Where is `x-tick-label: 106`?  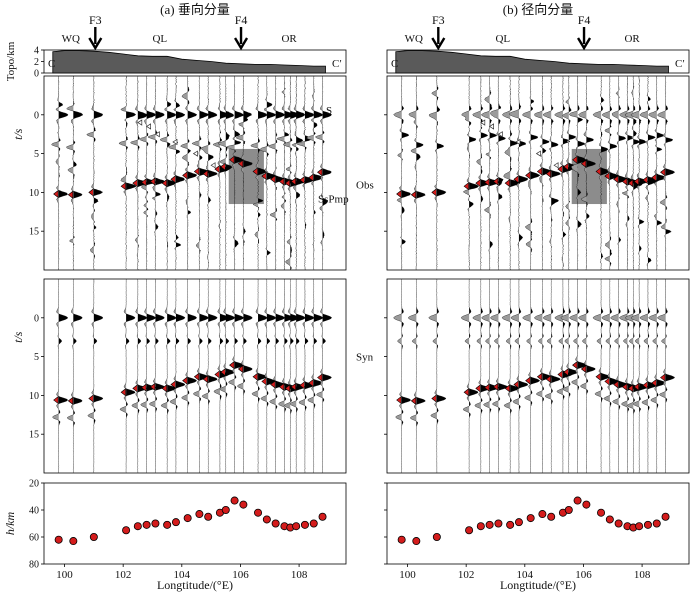 x-tick-label: 106 is located at coordinates (240, 575).